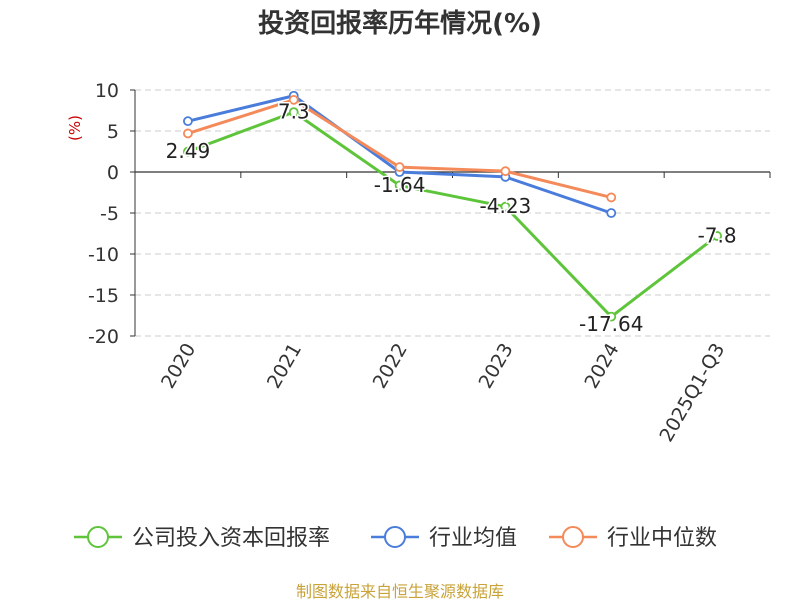  I want to click on x-tick-label: 2021, so click(284, 366).